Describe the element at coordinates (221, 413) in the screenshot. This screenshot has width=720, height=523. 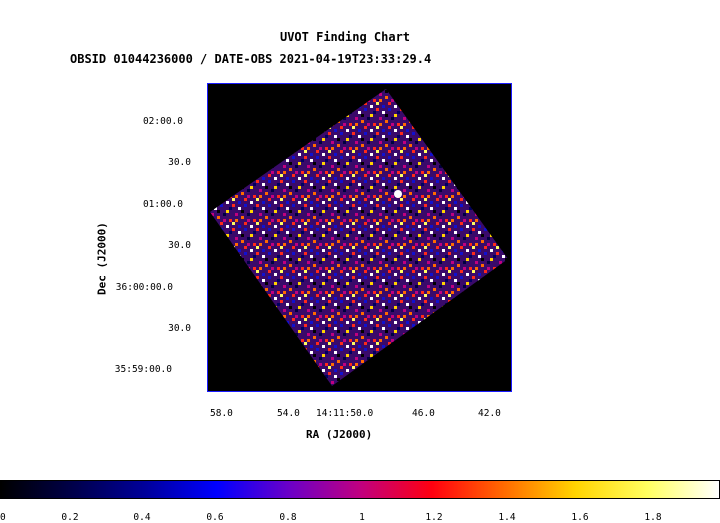
I see `x-tick-label: 58.0` at that location.